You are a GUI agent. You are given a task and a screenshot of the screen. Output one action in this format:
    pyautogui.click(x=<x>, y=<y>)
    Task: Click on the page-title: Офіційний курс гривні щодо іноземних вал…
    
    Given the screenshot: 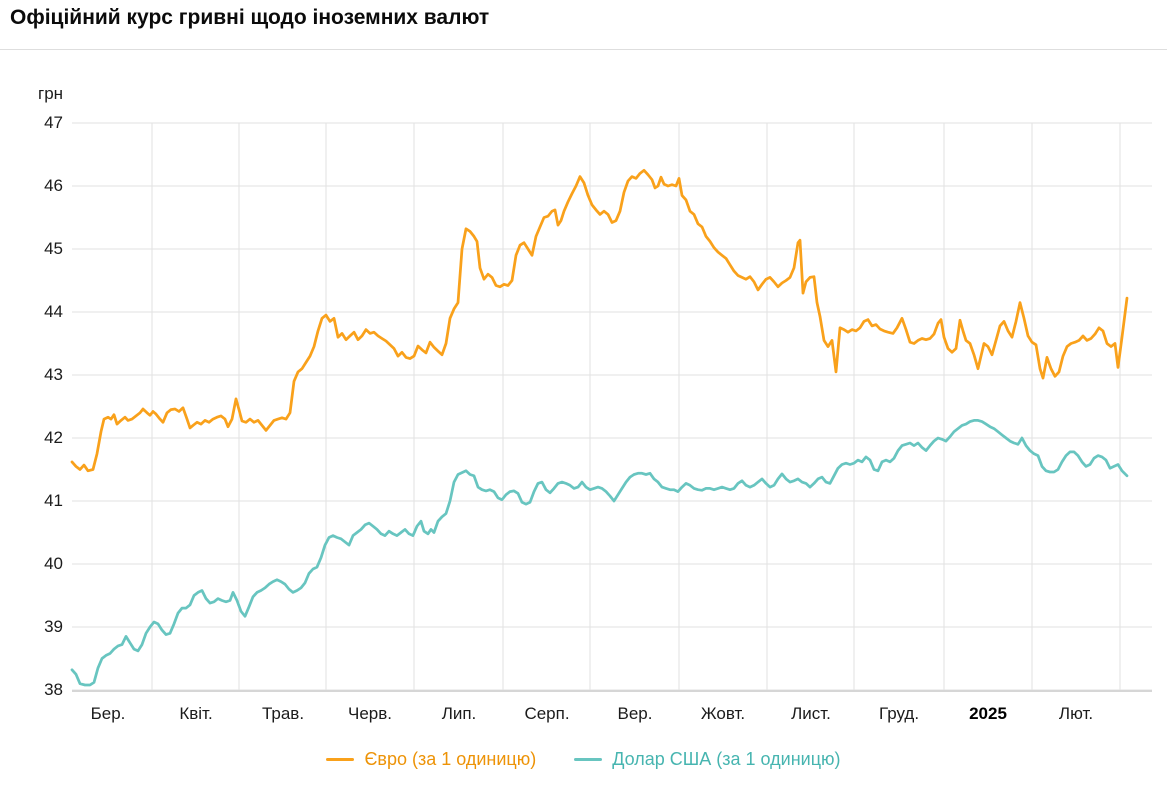 What is the action you would take?
    pyautogui.click(x=250, y=17)
    